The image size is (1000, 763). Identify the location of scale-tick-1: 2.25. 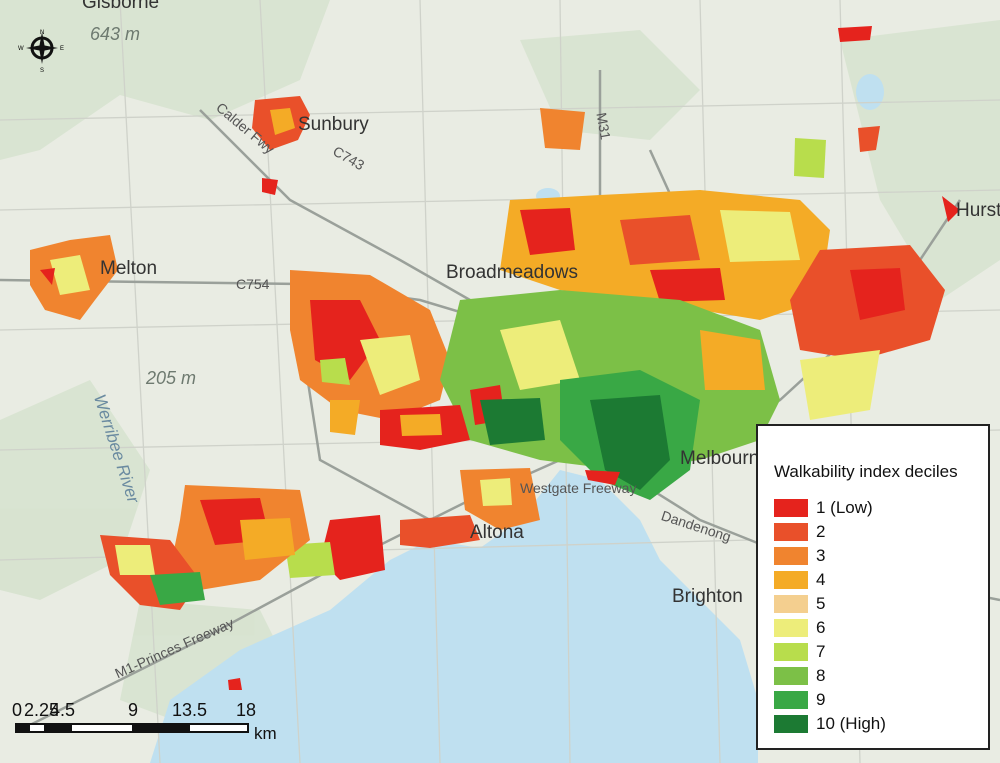
(42, 710).